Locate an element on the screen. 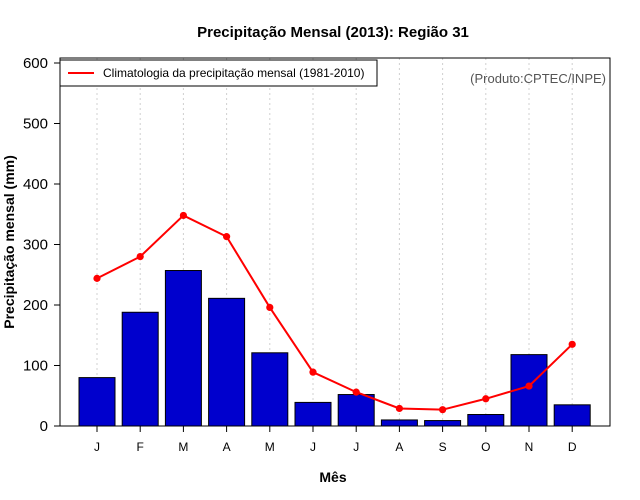 The height and width of the screenshot is (500, 640). ytick-label-5: 500 is located at coordinates (35, 124).